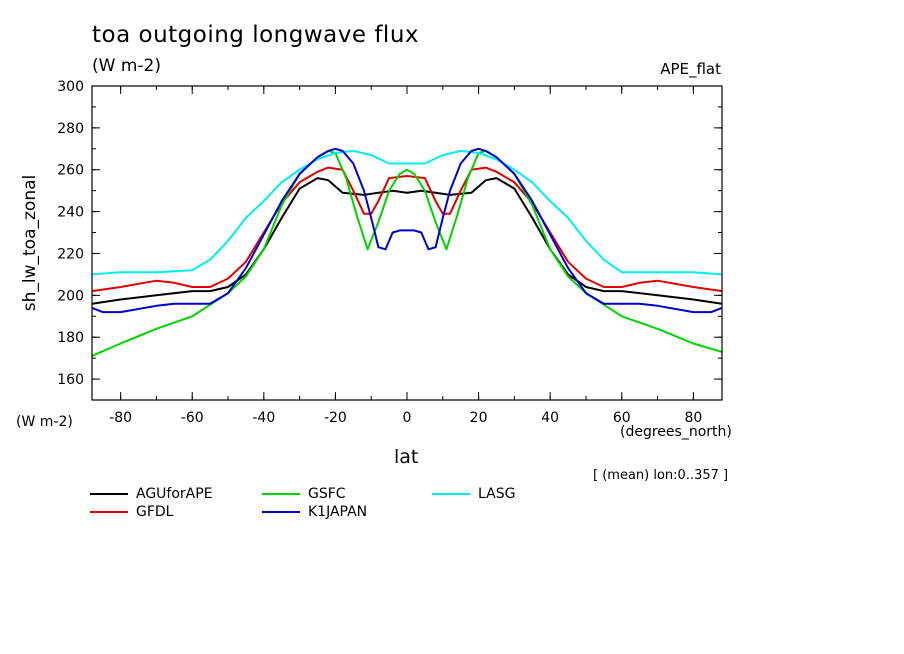  I want to click on y-tick-label: 160, so click(70, 380).